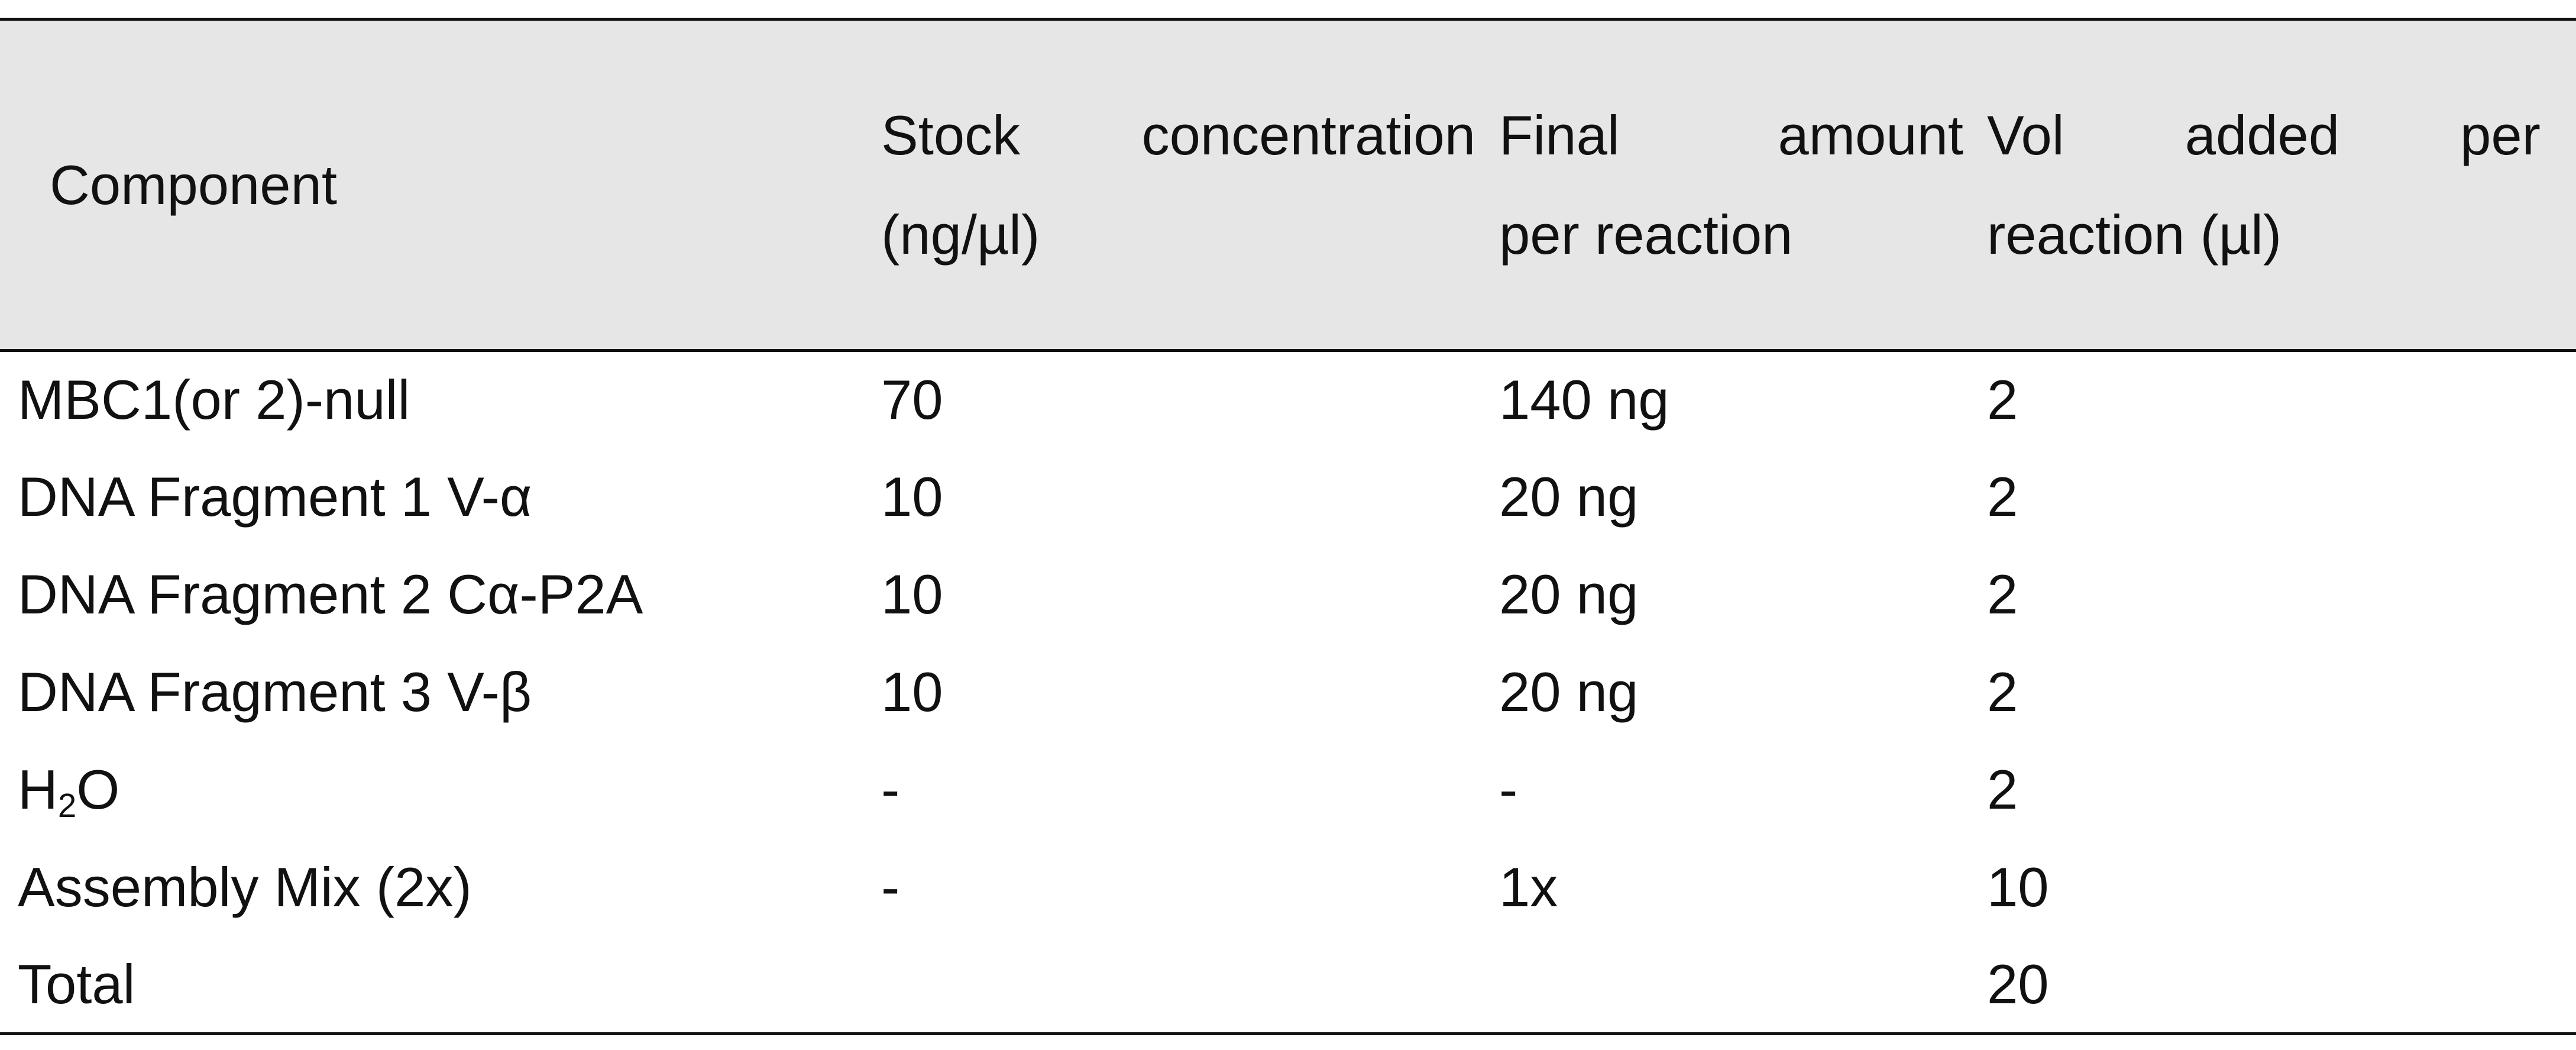  Describe the element at coordinates (38, 789) in the screenshot. I see `water-base: H` at that location.